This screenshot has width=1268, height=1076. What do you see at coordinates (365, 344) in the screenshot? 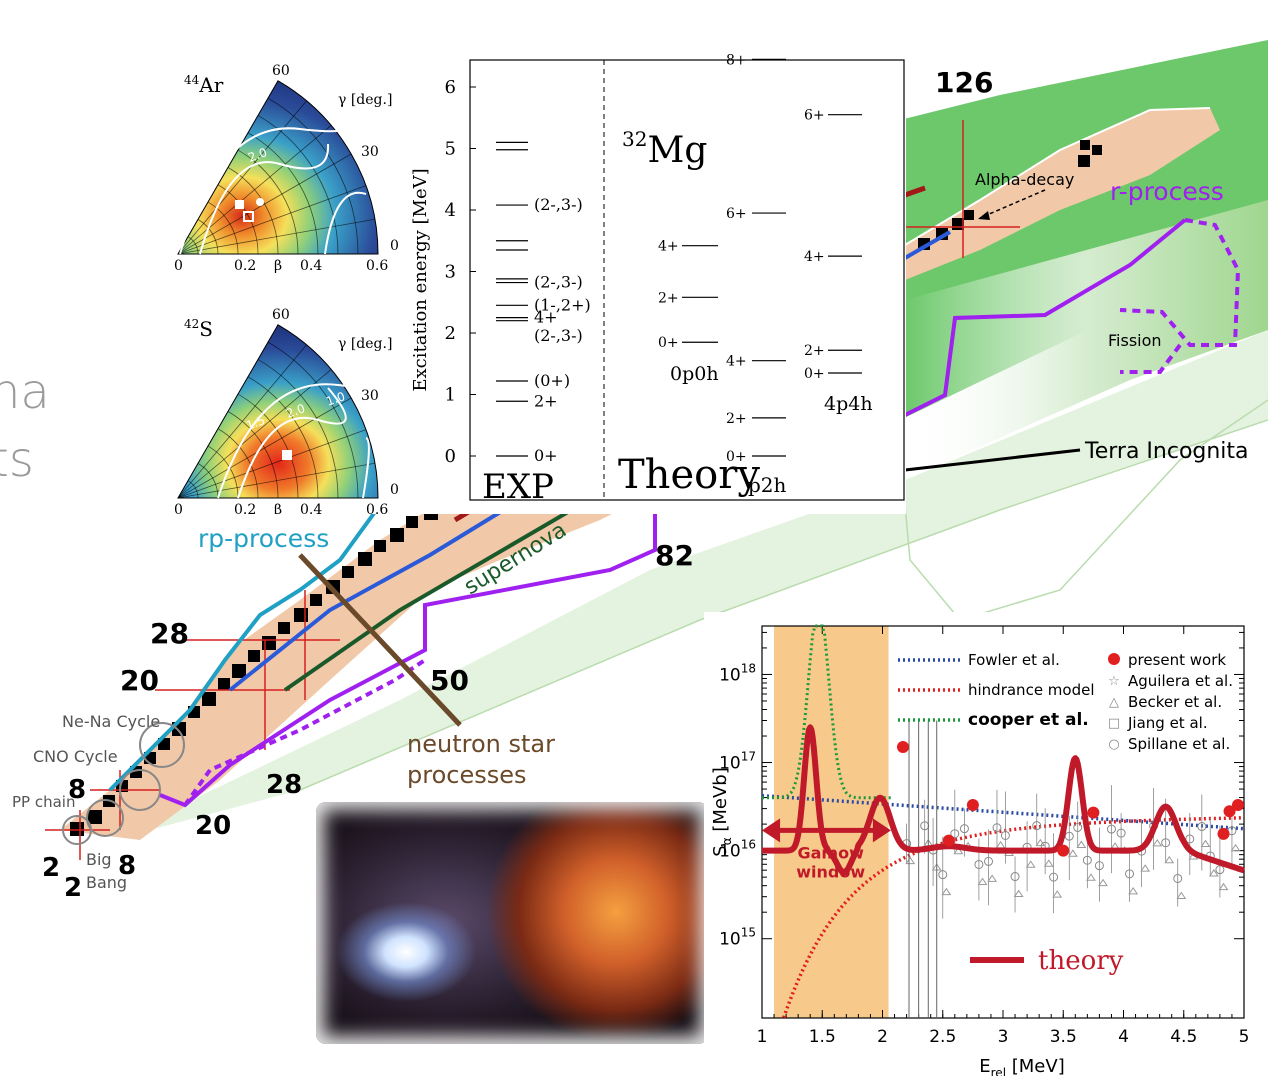
I see `pes-gamma-label: γ [deg.]` at bounding box center [365, 344].